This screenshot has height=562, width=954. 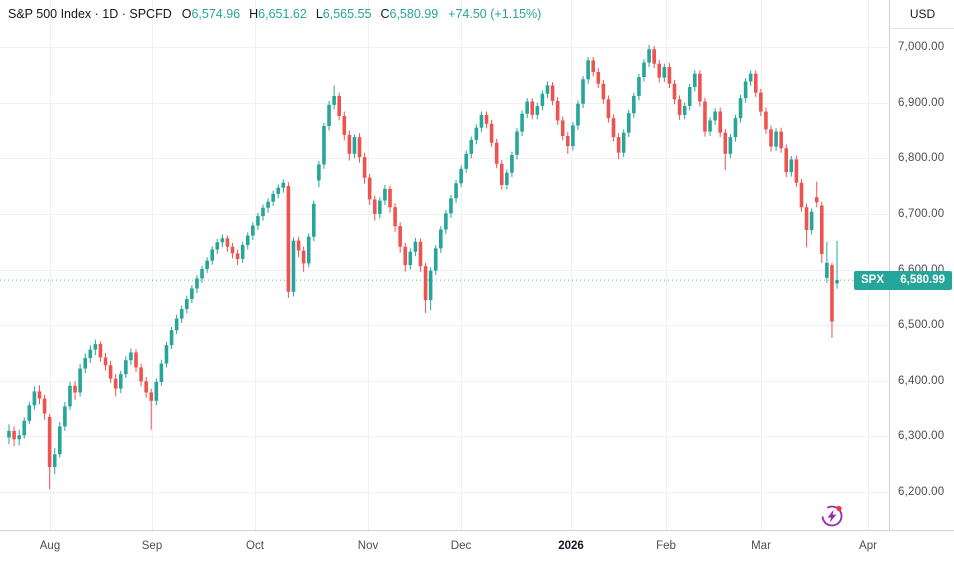 What do you see at coordinates (152, 546) in the screenshot?
I see `time-tick-label: Sep` at bounding box center [152, 546].